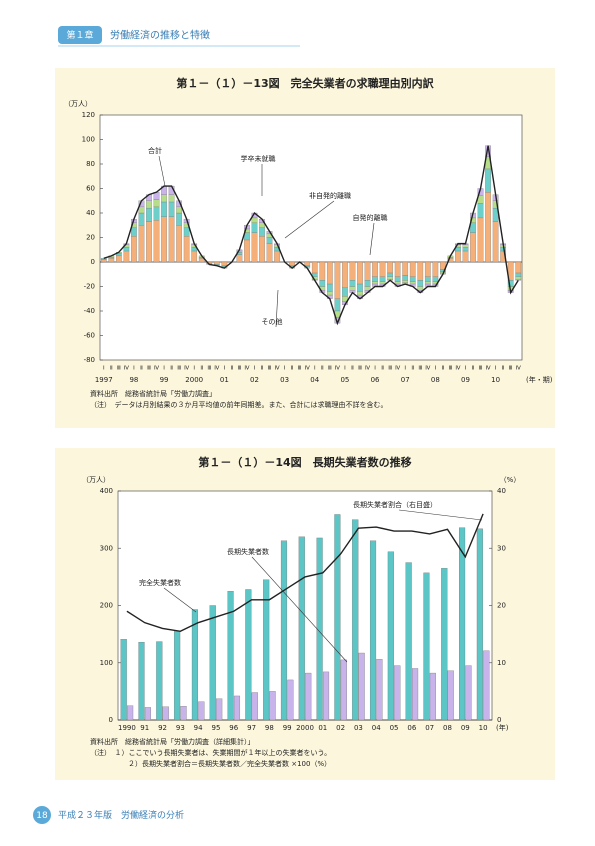  Describe the element at coordinates (394, 728) in the screenshot. I see `x-tick-label: 05` at that location.